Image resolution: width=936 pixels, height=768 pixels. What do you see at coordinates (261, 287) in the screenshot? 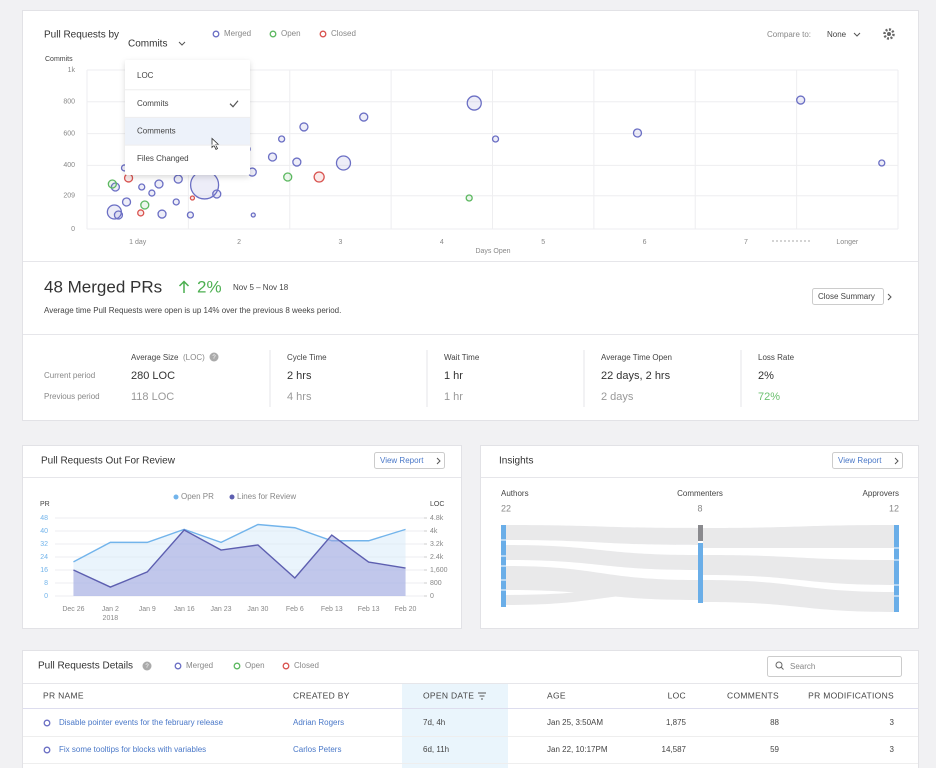
I see `summary-period: Nov 5 – Nov 18` at bounding box center [261, 287].